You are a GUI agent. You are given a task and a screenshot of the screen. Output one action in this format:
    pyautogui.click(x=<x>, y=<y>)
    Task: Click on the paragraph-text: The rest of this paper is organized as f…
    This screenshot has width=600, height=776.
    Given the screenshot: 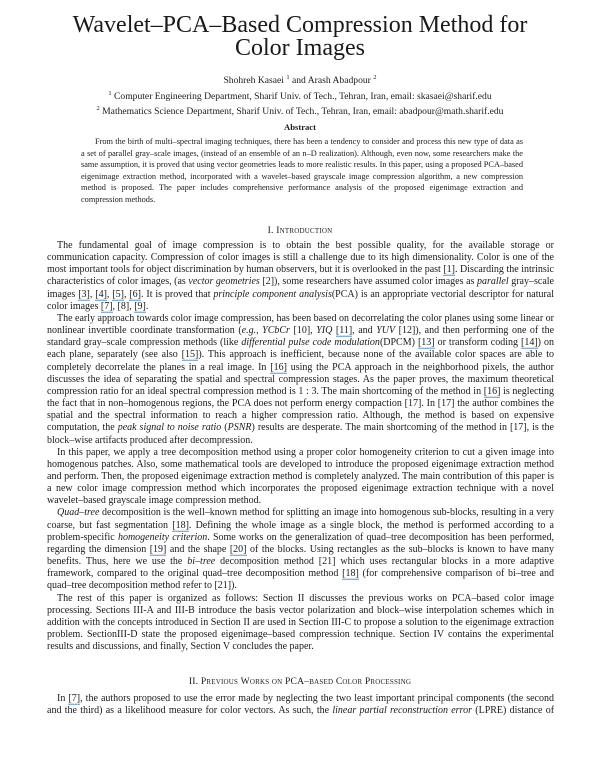 What is the action you would take?
    pyautogui.click(x=300, y=622)
    